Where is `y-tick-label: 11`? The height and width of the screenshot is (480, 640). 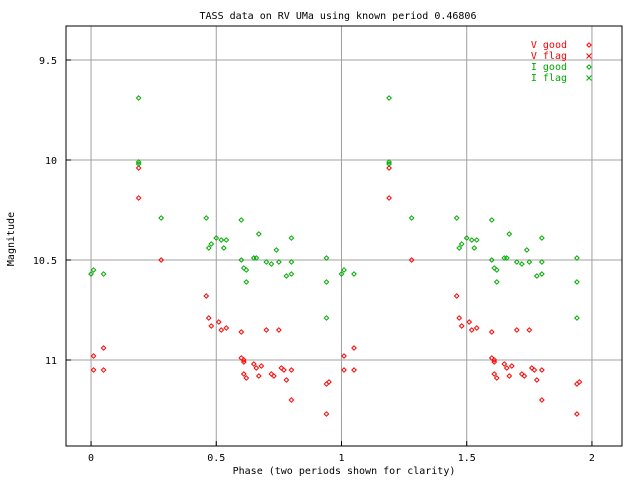
y-tick-label: 11 is located at coordinates (51, 361).